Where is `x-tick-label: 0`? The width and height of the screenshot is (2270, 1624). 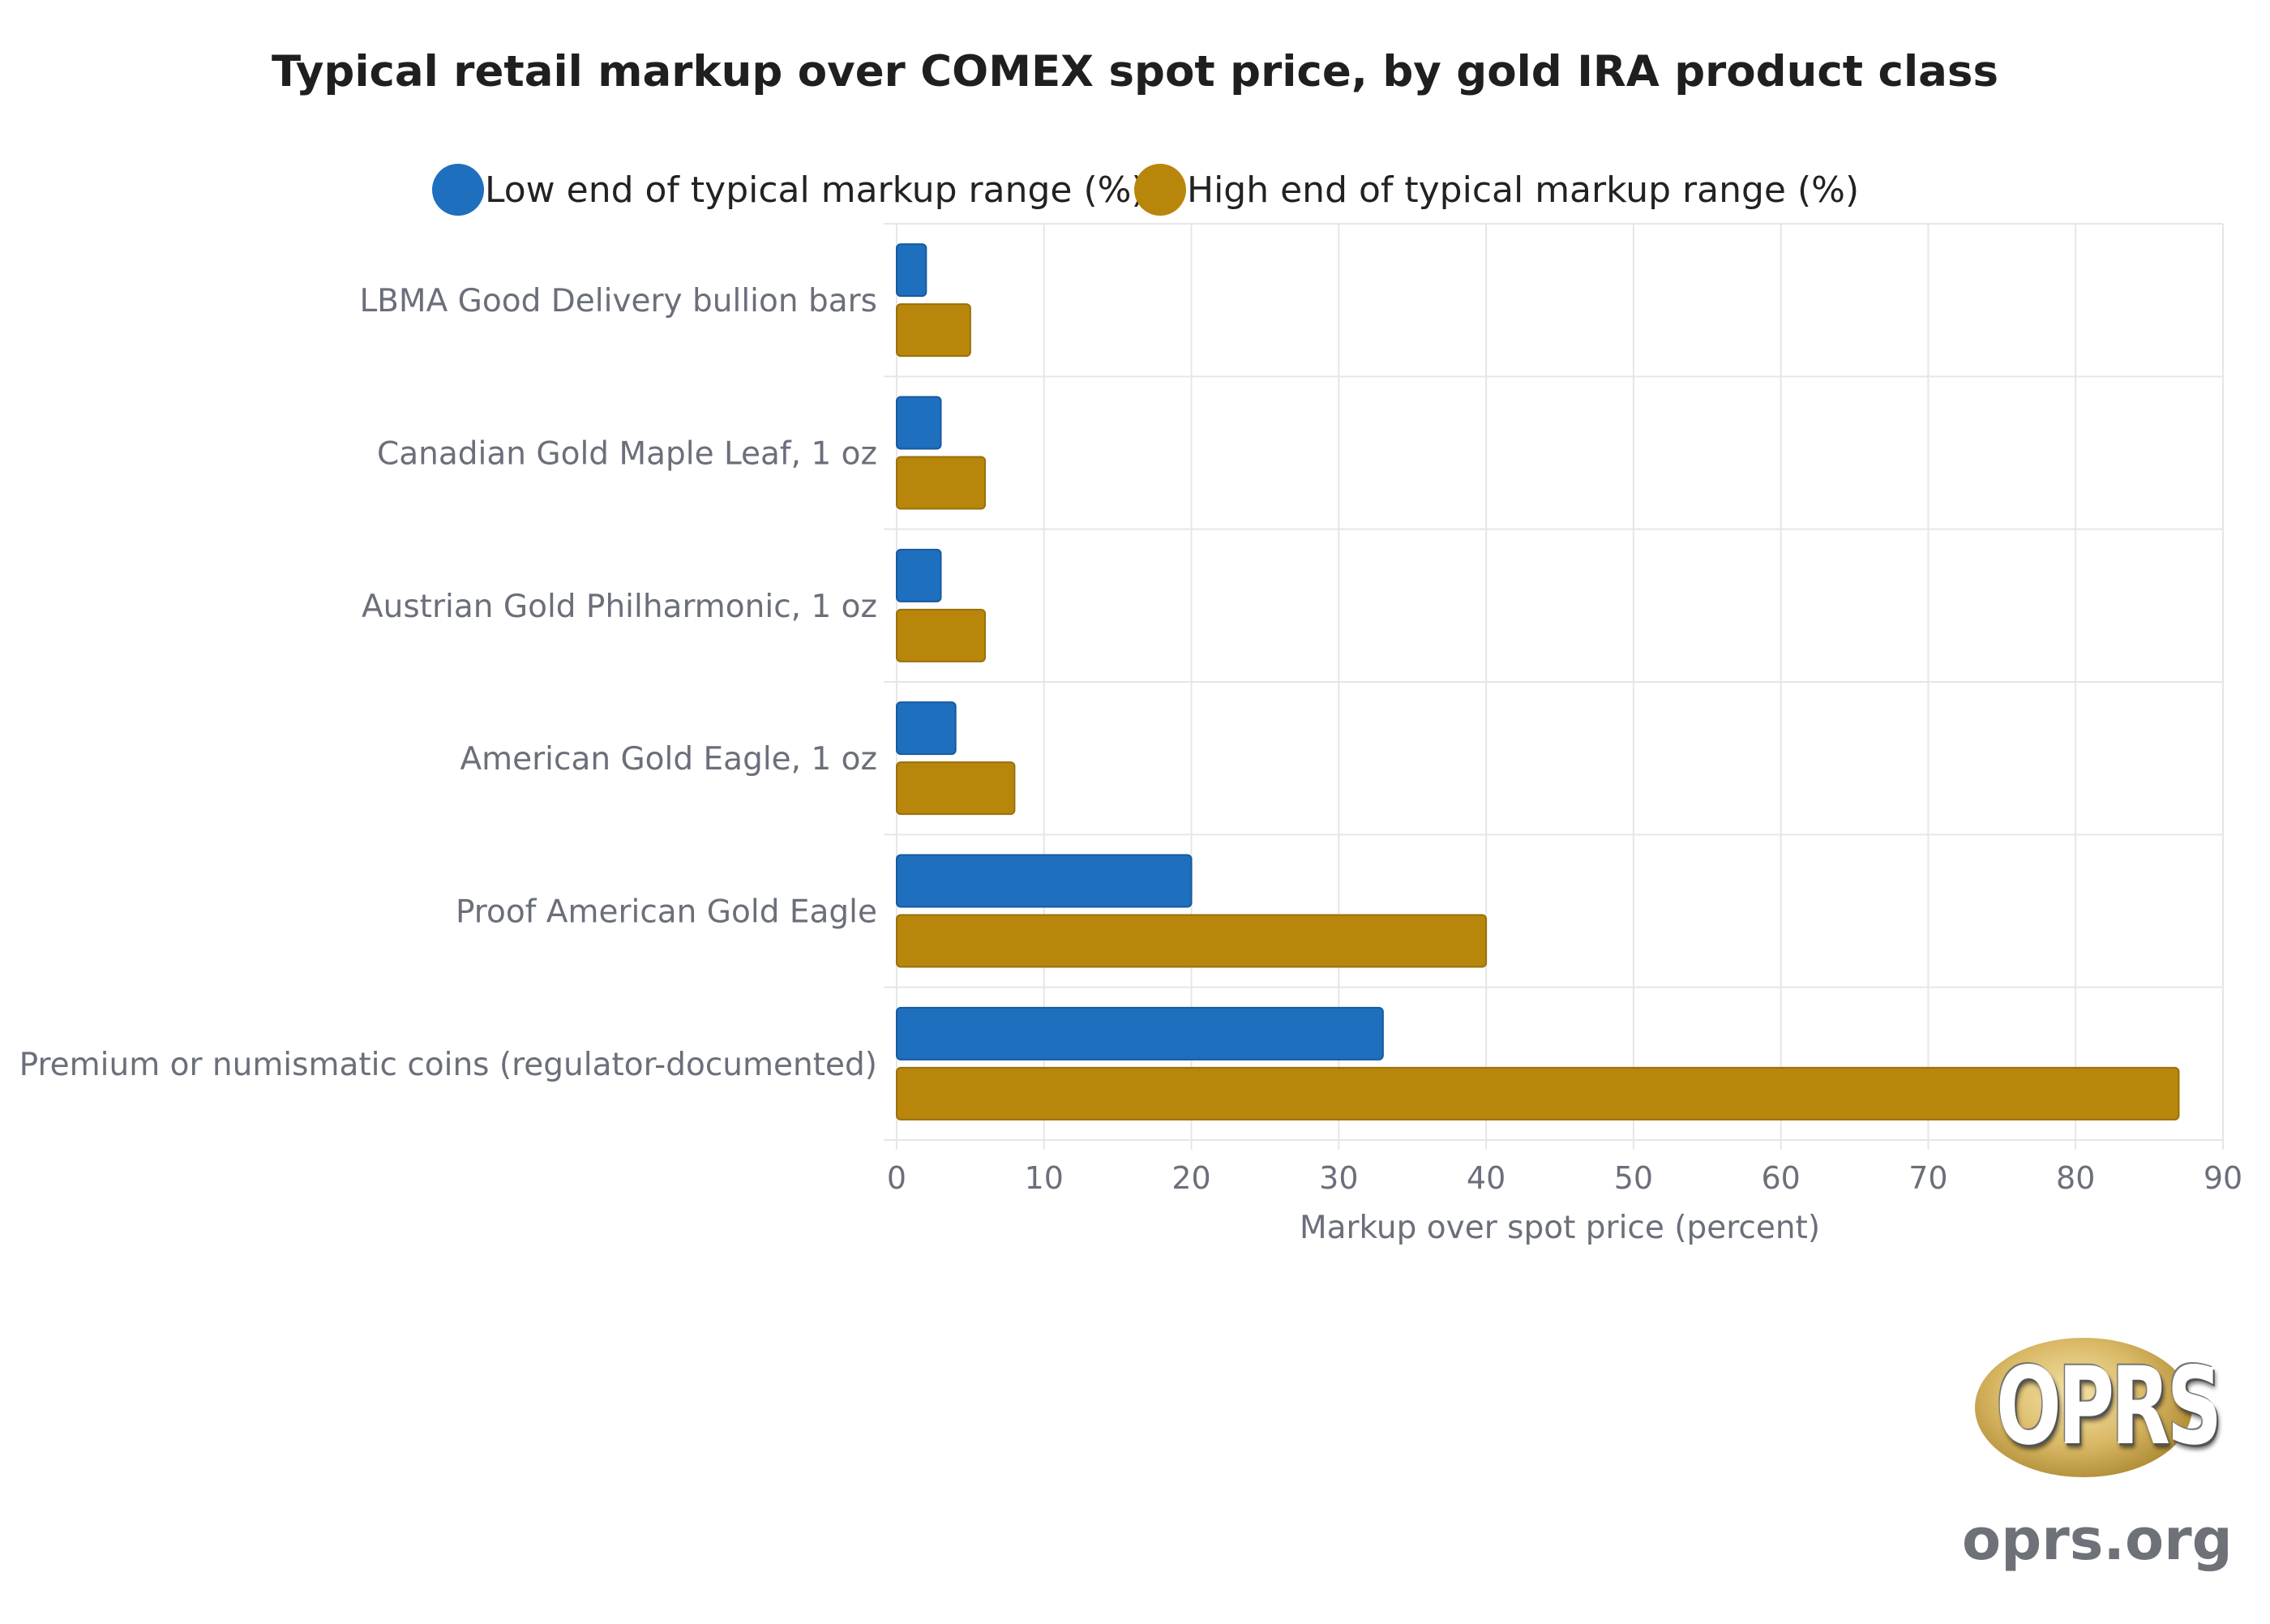 x-tick-label: 0 is located at coordinates (897, 1178).